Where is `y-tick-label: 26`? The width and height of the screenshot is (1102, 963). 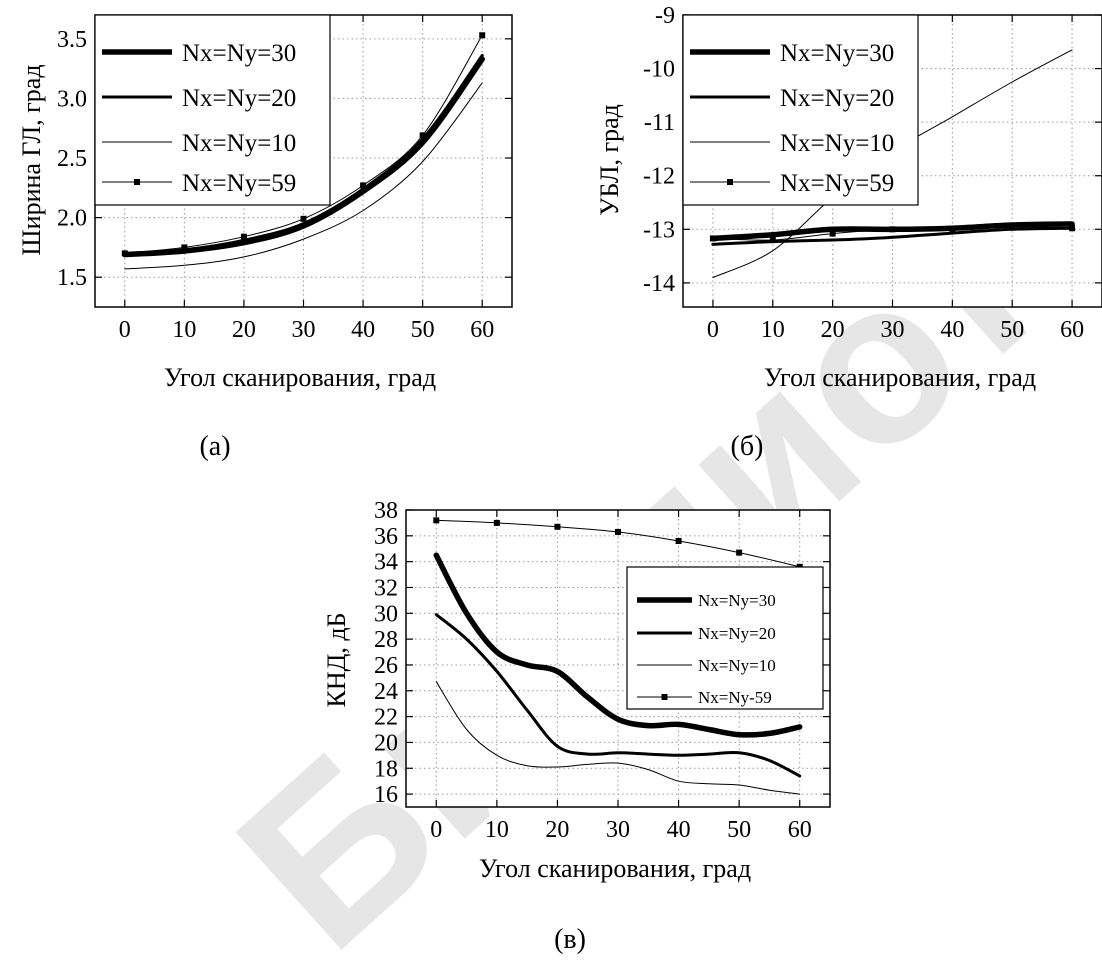
y-tick-label: 26 is located at coordinates (386, 666).